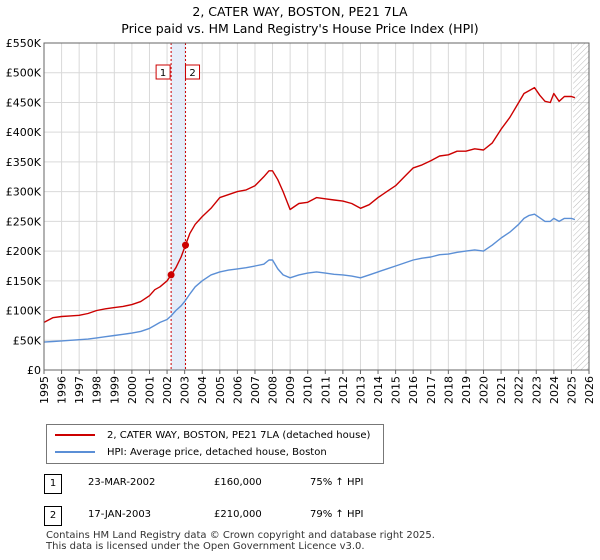  Describe the element at coordinates (24, 251) in the screenshot. I see `y-tick-label: £200K` at that location.